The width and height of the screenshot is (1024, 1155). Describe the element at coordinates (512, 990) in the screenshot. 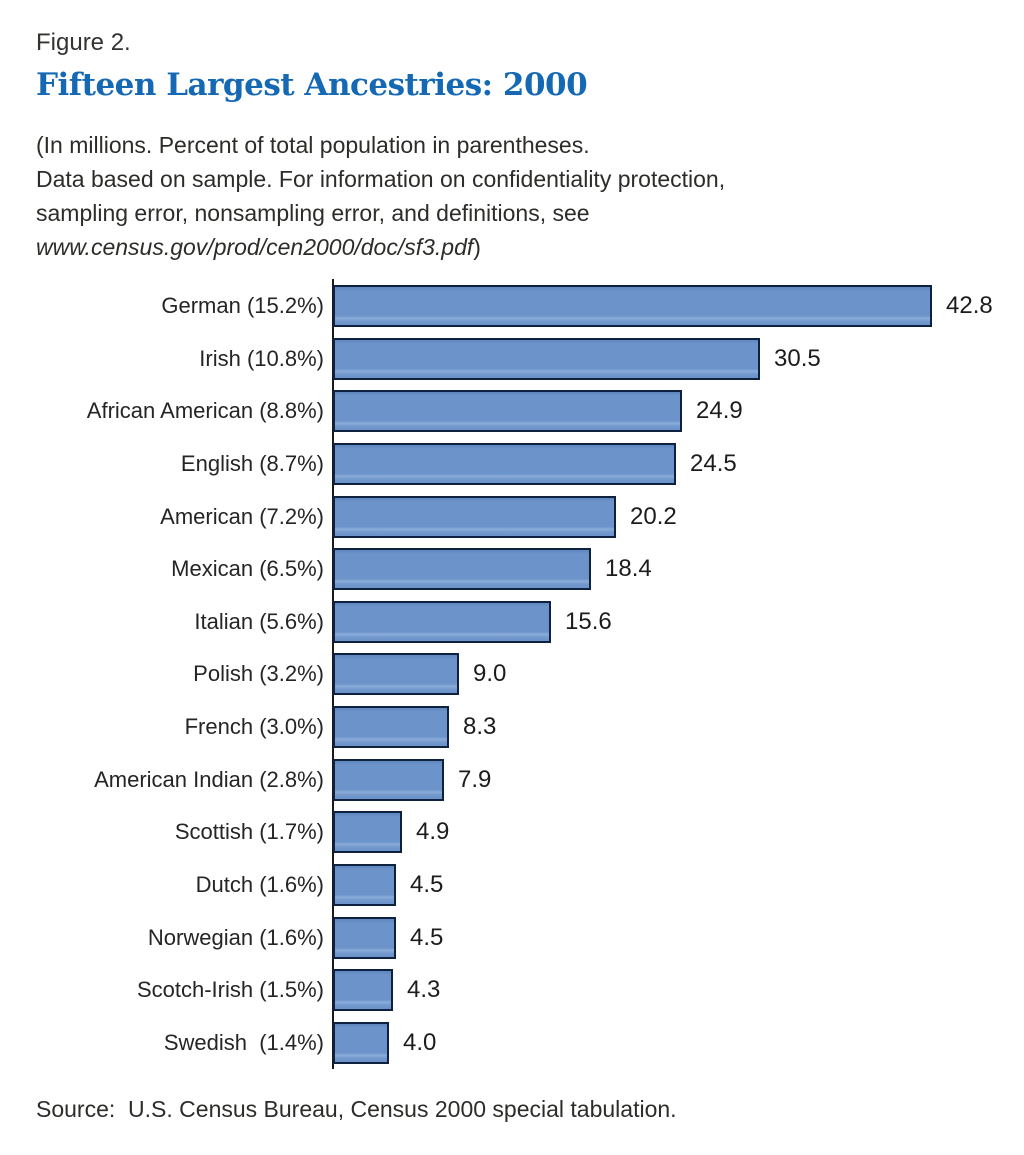

I see `bar-row: Scotch-Irish (1.5%) 4.3` at that location.